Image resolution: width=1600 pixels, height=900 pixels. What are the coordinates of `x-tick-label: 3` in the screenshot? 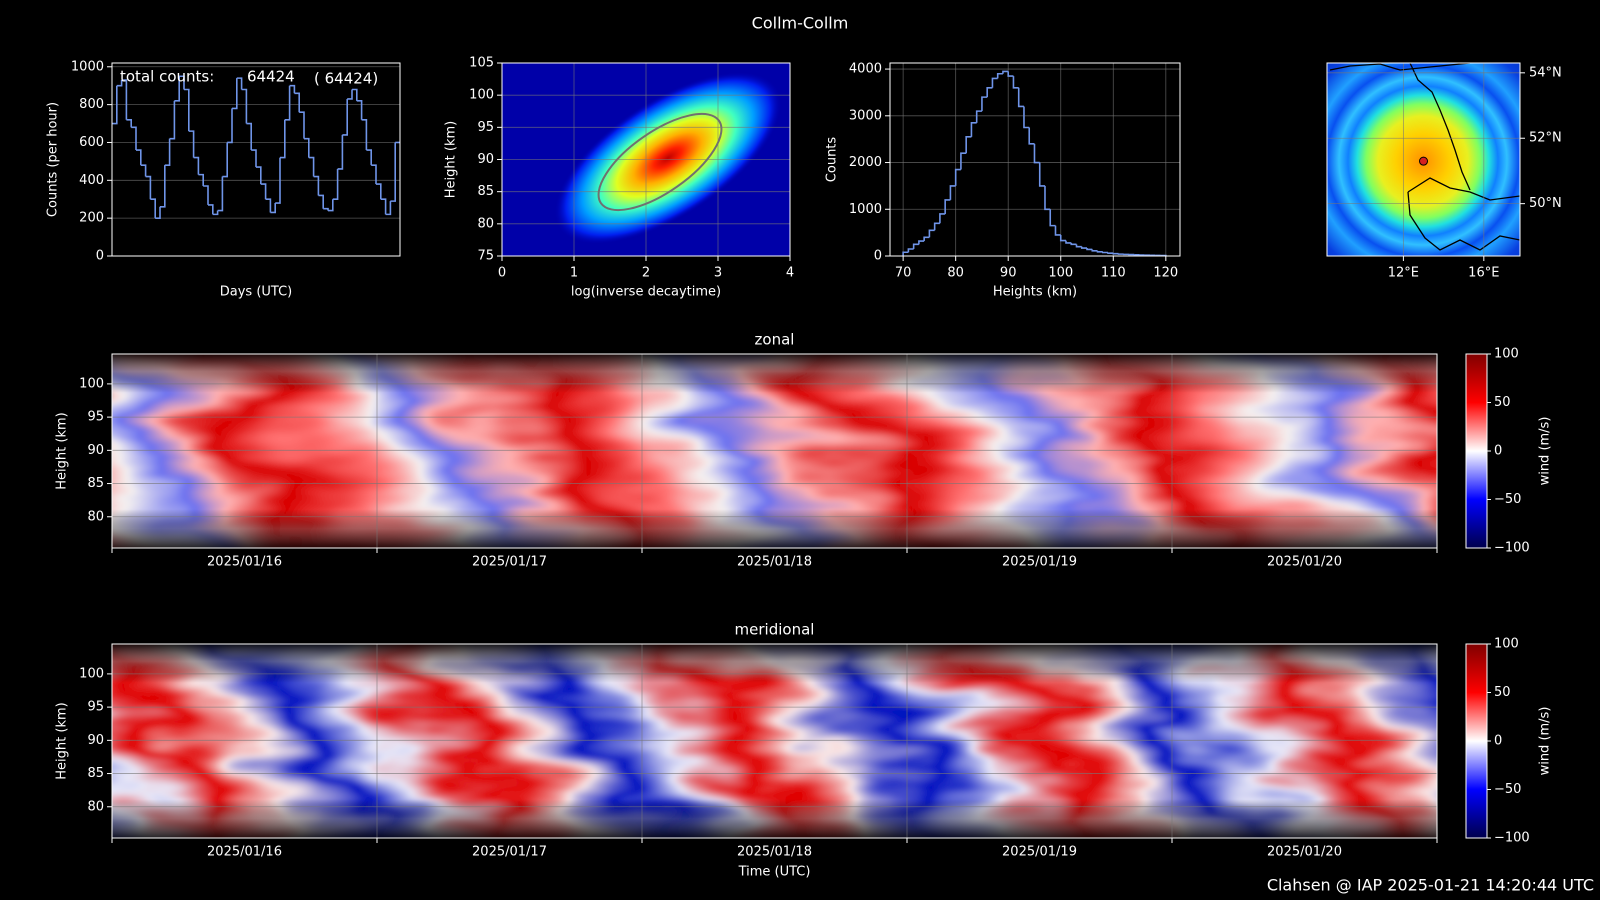 It's located at (718, 273).